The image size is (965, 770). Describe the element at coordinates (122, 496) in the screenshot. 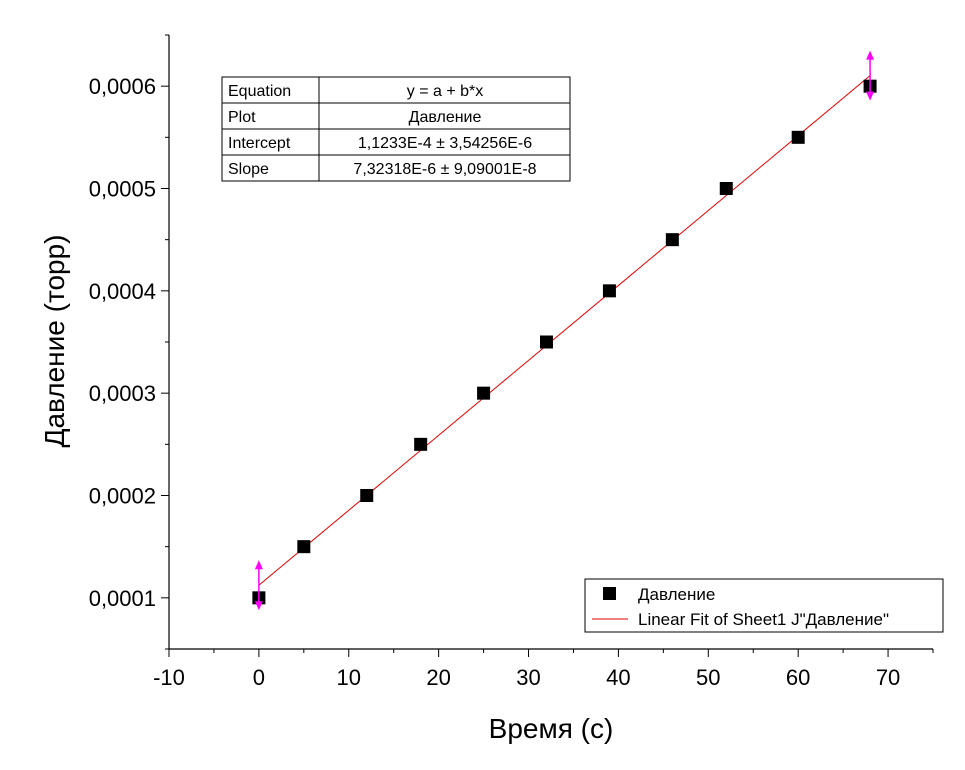

I see `y-tick-label: 0,0002` at that location.